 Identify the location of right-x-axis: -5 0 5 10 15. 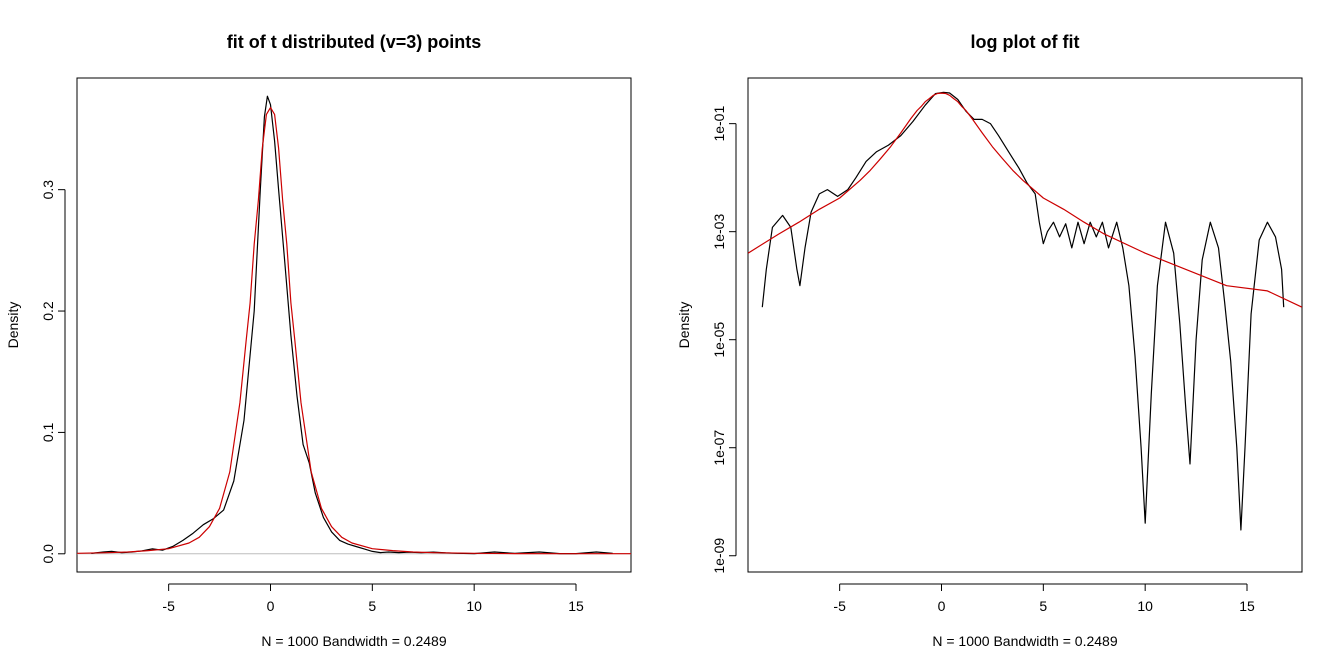
(1044, 598).